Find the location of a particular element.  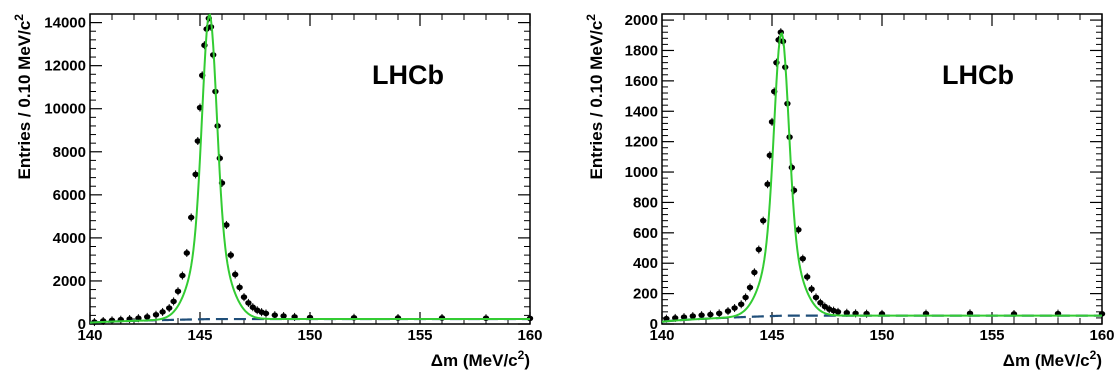

y-tick-label: 1400 is located at coordinates (641, 111).